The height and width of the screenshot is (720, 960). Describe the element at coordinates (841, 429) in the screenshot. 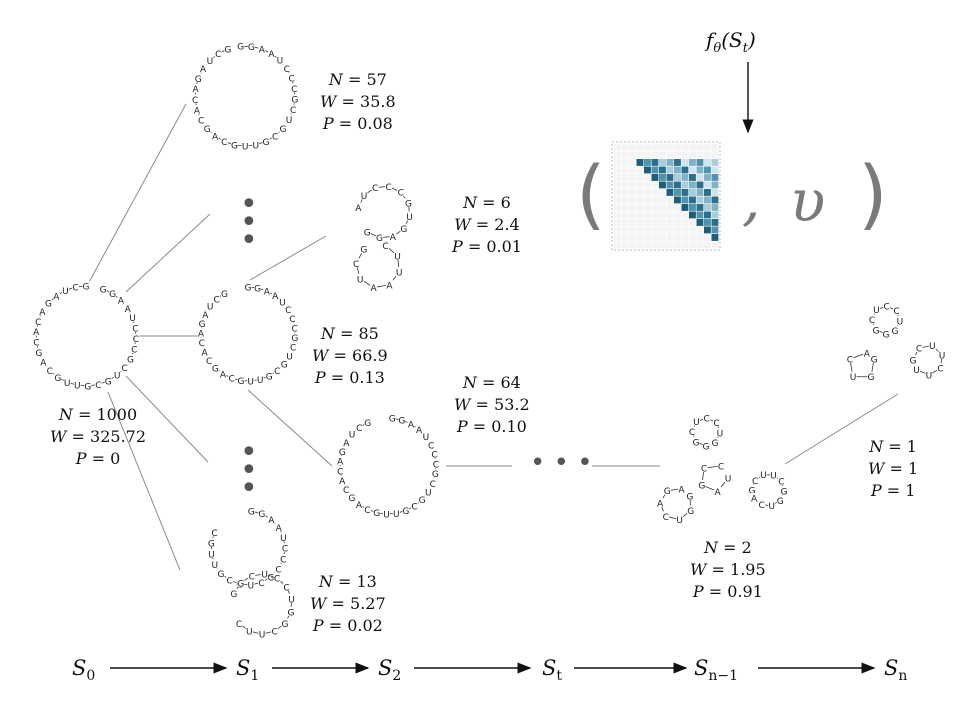

I see `edge-n1-n` at that location.